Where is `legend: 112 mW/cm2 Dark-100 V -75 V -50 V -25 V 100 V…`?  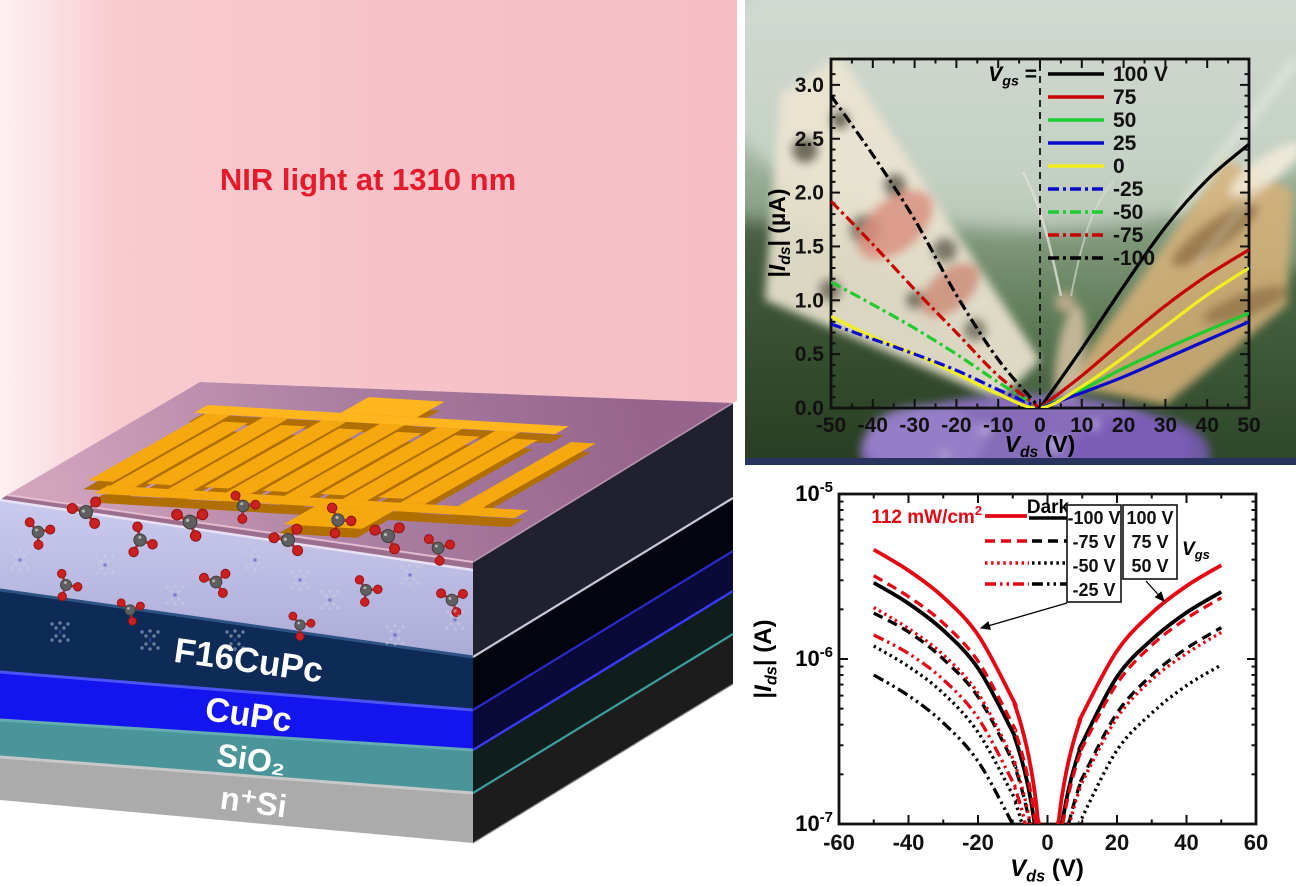 legend: 112 mW/cm2 Dark-100 V -75 V -50 V -25 V 100 V… is located at coordinates (1040, 563).